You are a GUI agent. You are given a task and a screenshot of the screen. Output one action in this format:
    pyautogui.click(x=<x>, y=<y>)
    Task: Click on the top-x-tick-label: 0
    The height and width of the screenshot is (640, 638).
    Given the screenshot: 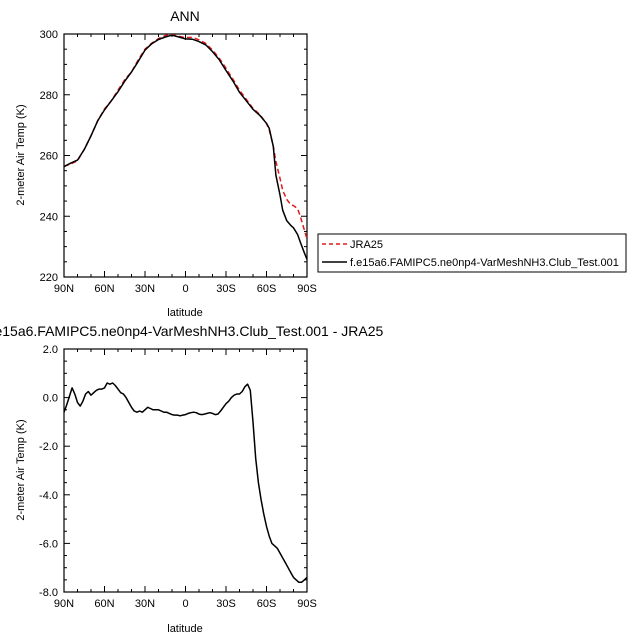 What is the action you would take?
    pyautogui.click(x=185, y=289)
    